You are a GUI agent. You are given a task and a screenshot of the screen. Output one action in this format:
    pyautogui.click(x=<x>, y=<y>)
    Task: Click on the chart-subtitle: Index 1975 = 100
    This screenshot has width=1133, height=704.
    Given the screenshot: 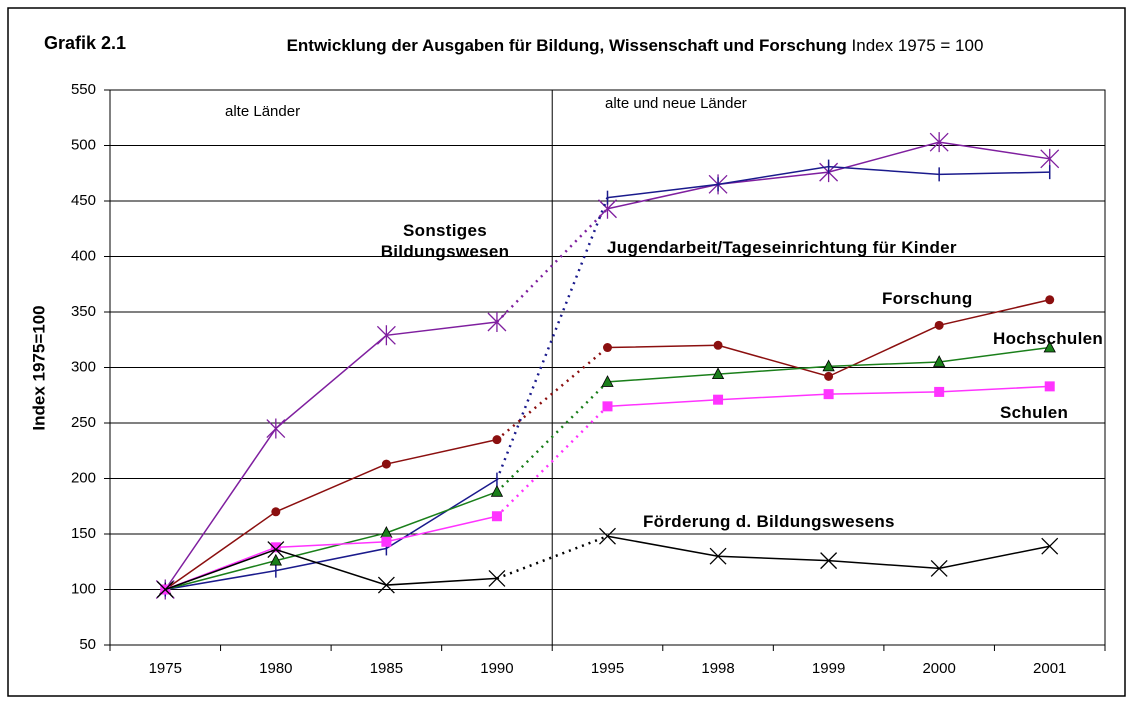 What is the action you would take?
    pyautogui.click(x=917, y=45)
    